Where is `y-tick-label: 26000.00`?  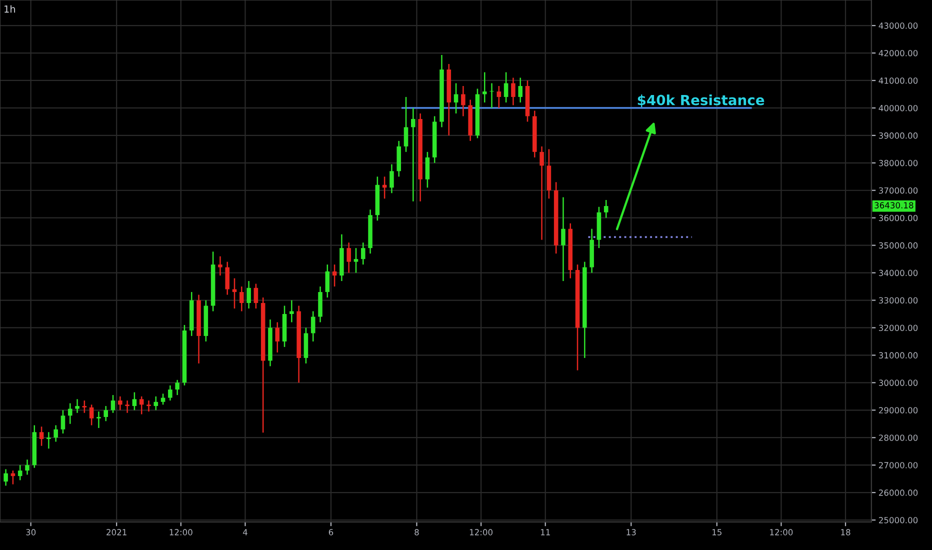
y-tick-label: 26000.00 is located at coordinates (898, 493).